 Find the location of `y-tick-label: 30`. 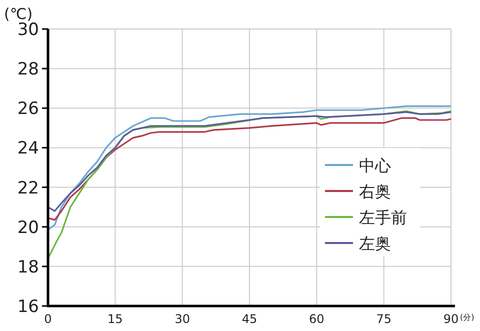

y-tick-label: 30 is located at coordinates (28, 30).